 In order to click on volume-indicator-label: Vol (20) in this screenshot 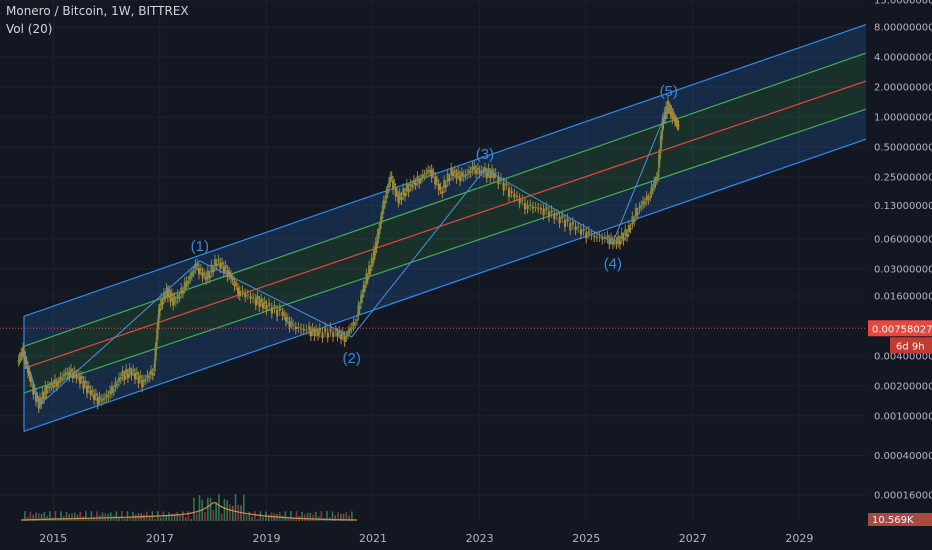, I will do `click(29, 29)`.